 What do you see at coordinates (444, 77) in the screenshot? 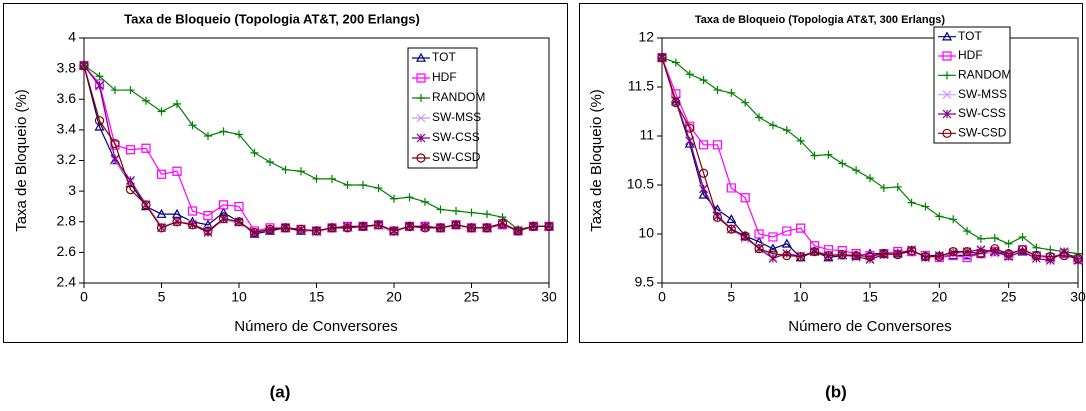
I see `legend-label: HDF` at bounding box center [444, 77].